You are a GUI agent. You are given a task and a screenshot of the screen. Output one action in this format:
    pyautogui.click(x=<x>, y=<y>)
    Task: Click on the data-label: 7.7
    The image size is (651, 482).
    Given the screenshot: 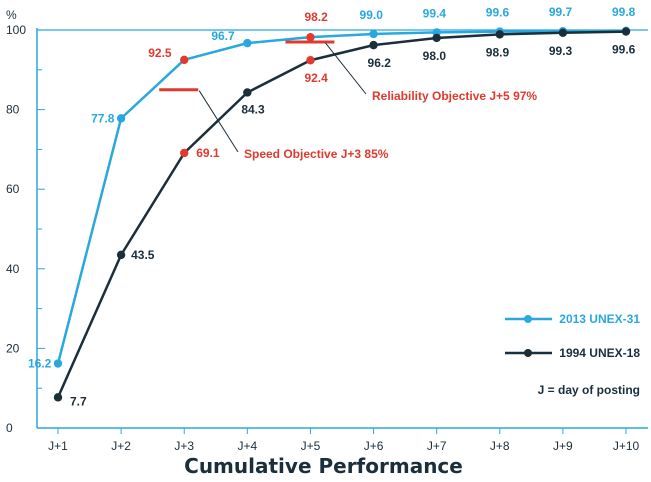 What is the action you would take?
    pyautogui.click(x=78, y=401)
    